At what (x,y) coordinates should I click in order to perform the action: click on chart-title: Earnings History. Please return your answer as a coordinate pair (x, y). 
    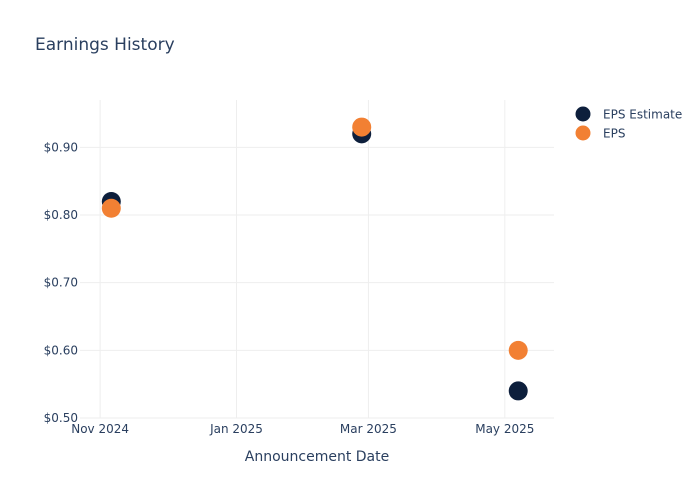
    Looking at the image, I should click on (105, 45).